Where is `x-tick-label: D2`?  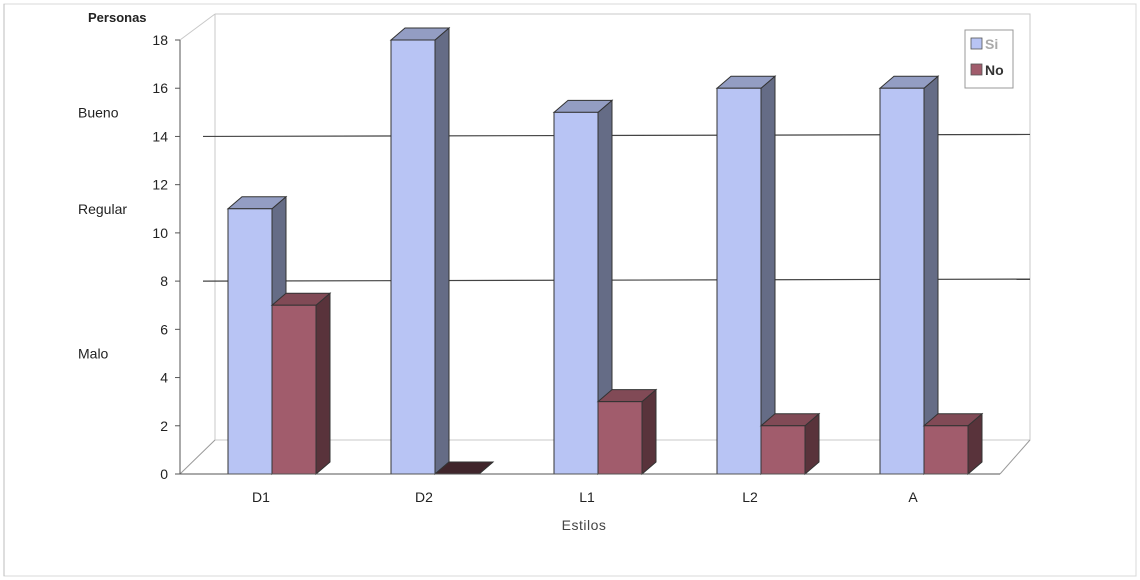 x-tick-label: D2 is located at coordinates (424, 497).